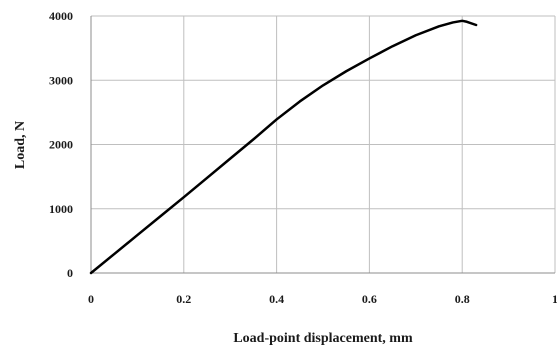 The height and width of the screenshot is (353, 557). I want to click on y-axis-title: Load, N, so click(20, 145).